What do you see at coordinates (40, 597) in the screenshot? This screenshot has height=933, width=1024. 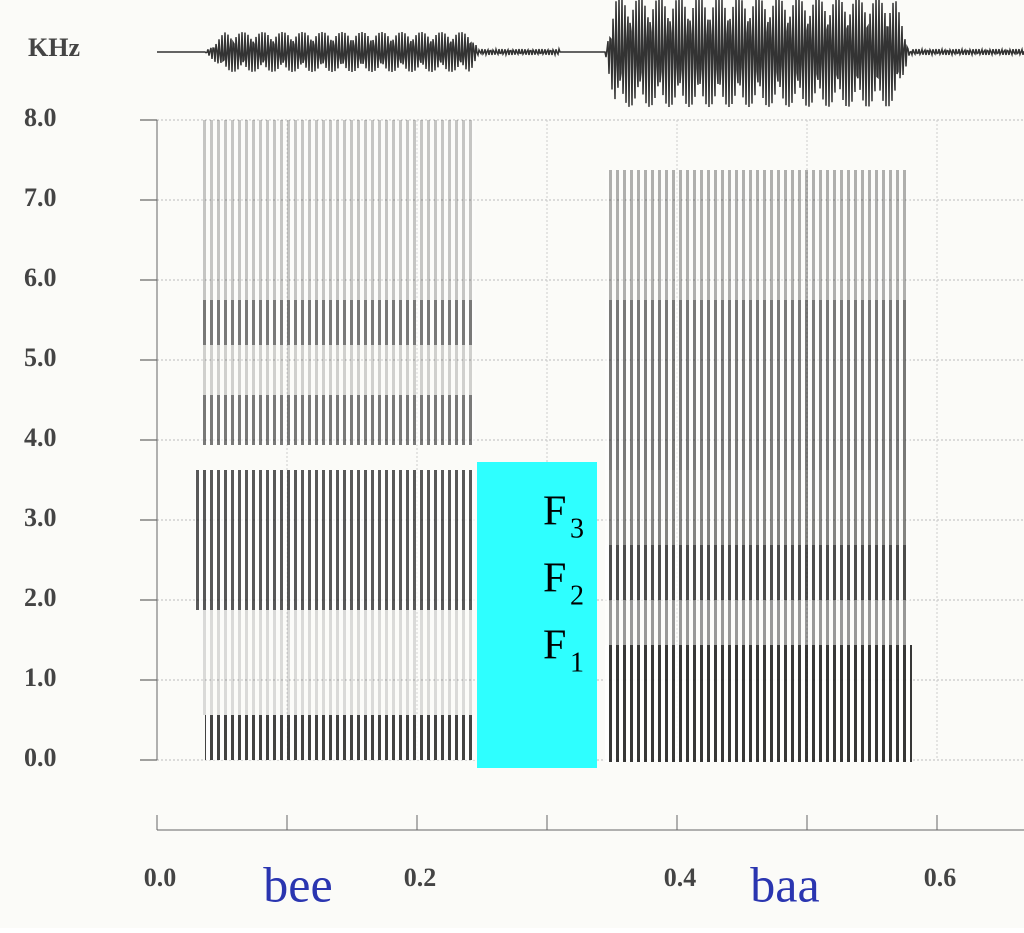 I see `y-tick-label: 2.0` at bounding box center [40, 597].